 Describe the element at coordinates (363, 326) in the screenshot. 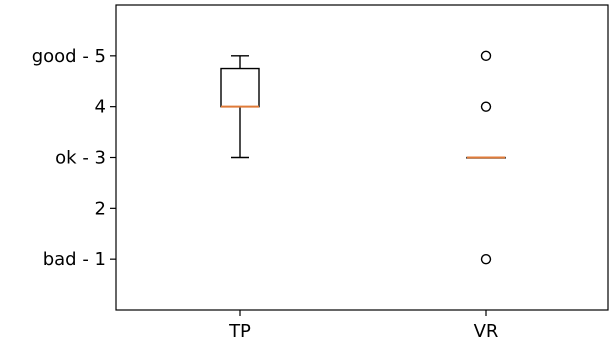

I see `x-axis: TP VR` at that location.